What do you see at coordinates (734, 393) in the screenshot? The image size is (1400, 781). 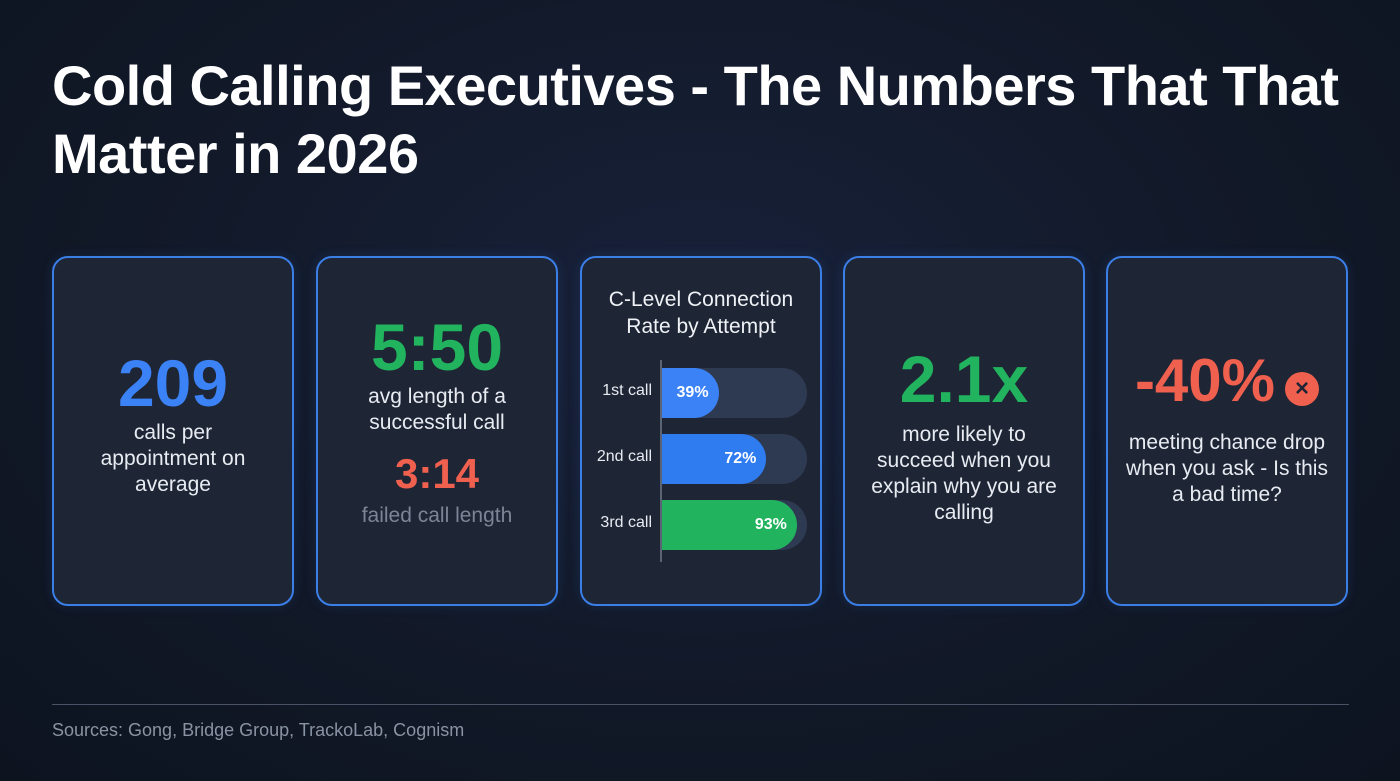 I see `bar-track: 39%` at bounding box center [734, 393].